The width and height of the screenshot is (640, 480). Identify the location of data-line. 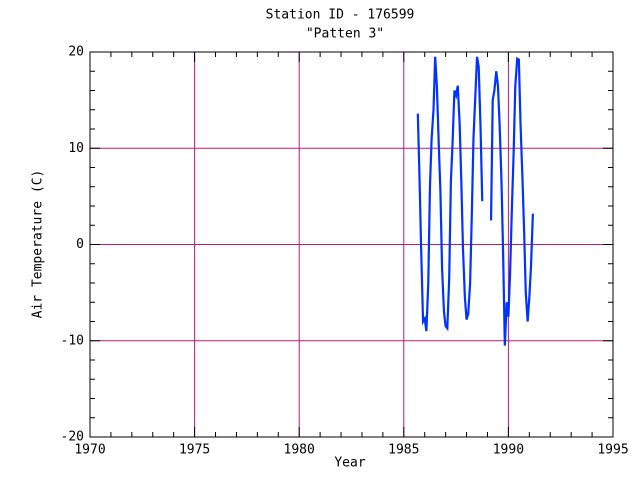
(475, 201).